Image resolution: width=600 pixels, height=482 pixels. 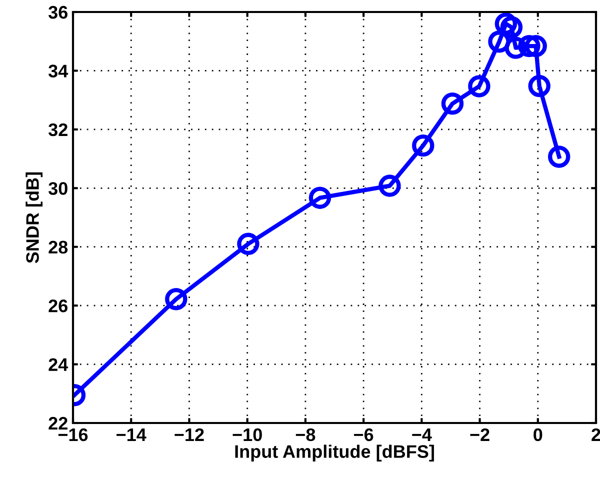 What do you see at coordinates (131, 434) in the screenshot?
I see `x-tick-label: −14` at bounding box center [131, 434].